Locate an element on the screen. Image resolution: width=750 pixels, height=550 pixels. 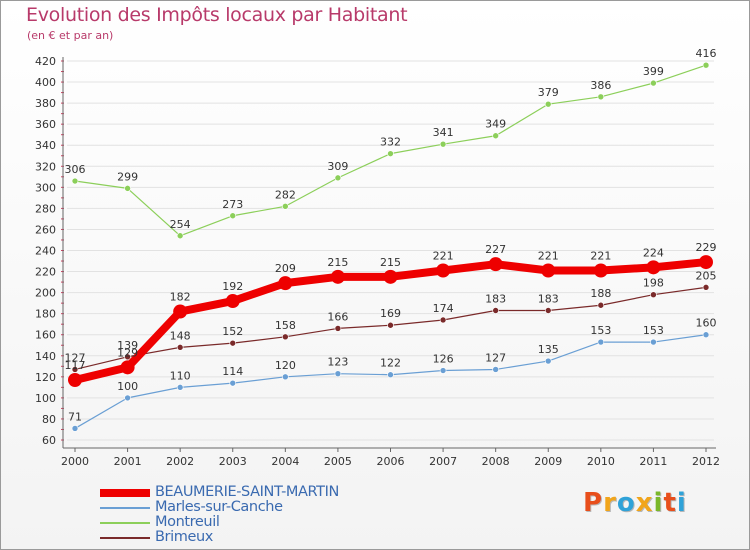
y-tick-label: 420 is located at coordinates (45, 61).